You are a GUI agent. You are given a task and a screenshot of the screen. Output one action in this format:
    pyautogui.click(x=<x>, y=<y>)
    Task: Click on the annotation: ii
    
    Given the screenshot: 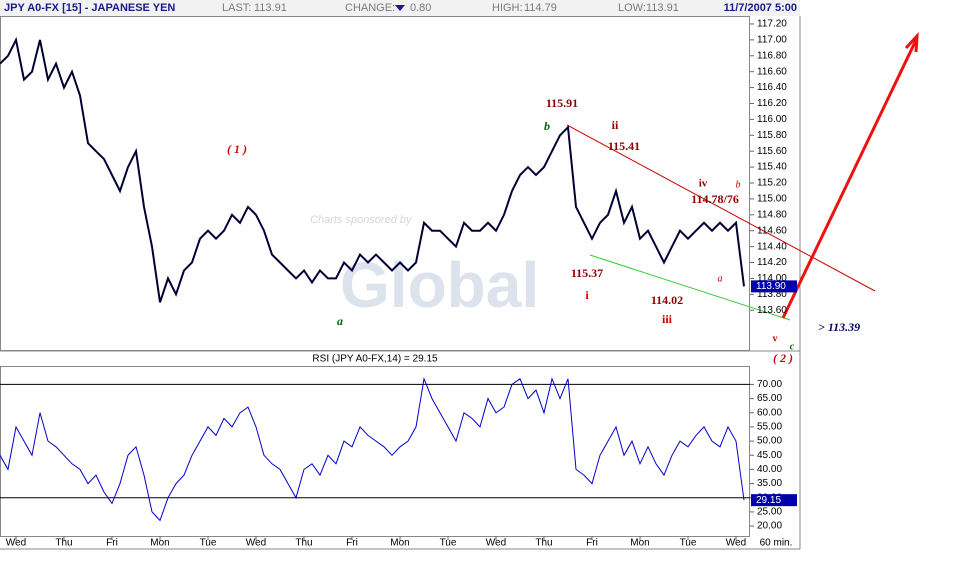 What is the action you would take?
    pyautogui.click(x=615, y=125)
    